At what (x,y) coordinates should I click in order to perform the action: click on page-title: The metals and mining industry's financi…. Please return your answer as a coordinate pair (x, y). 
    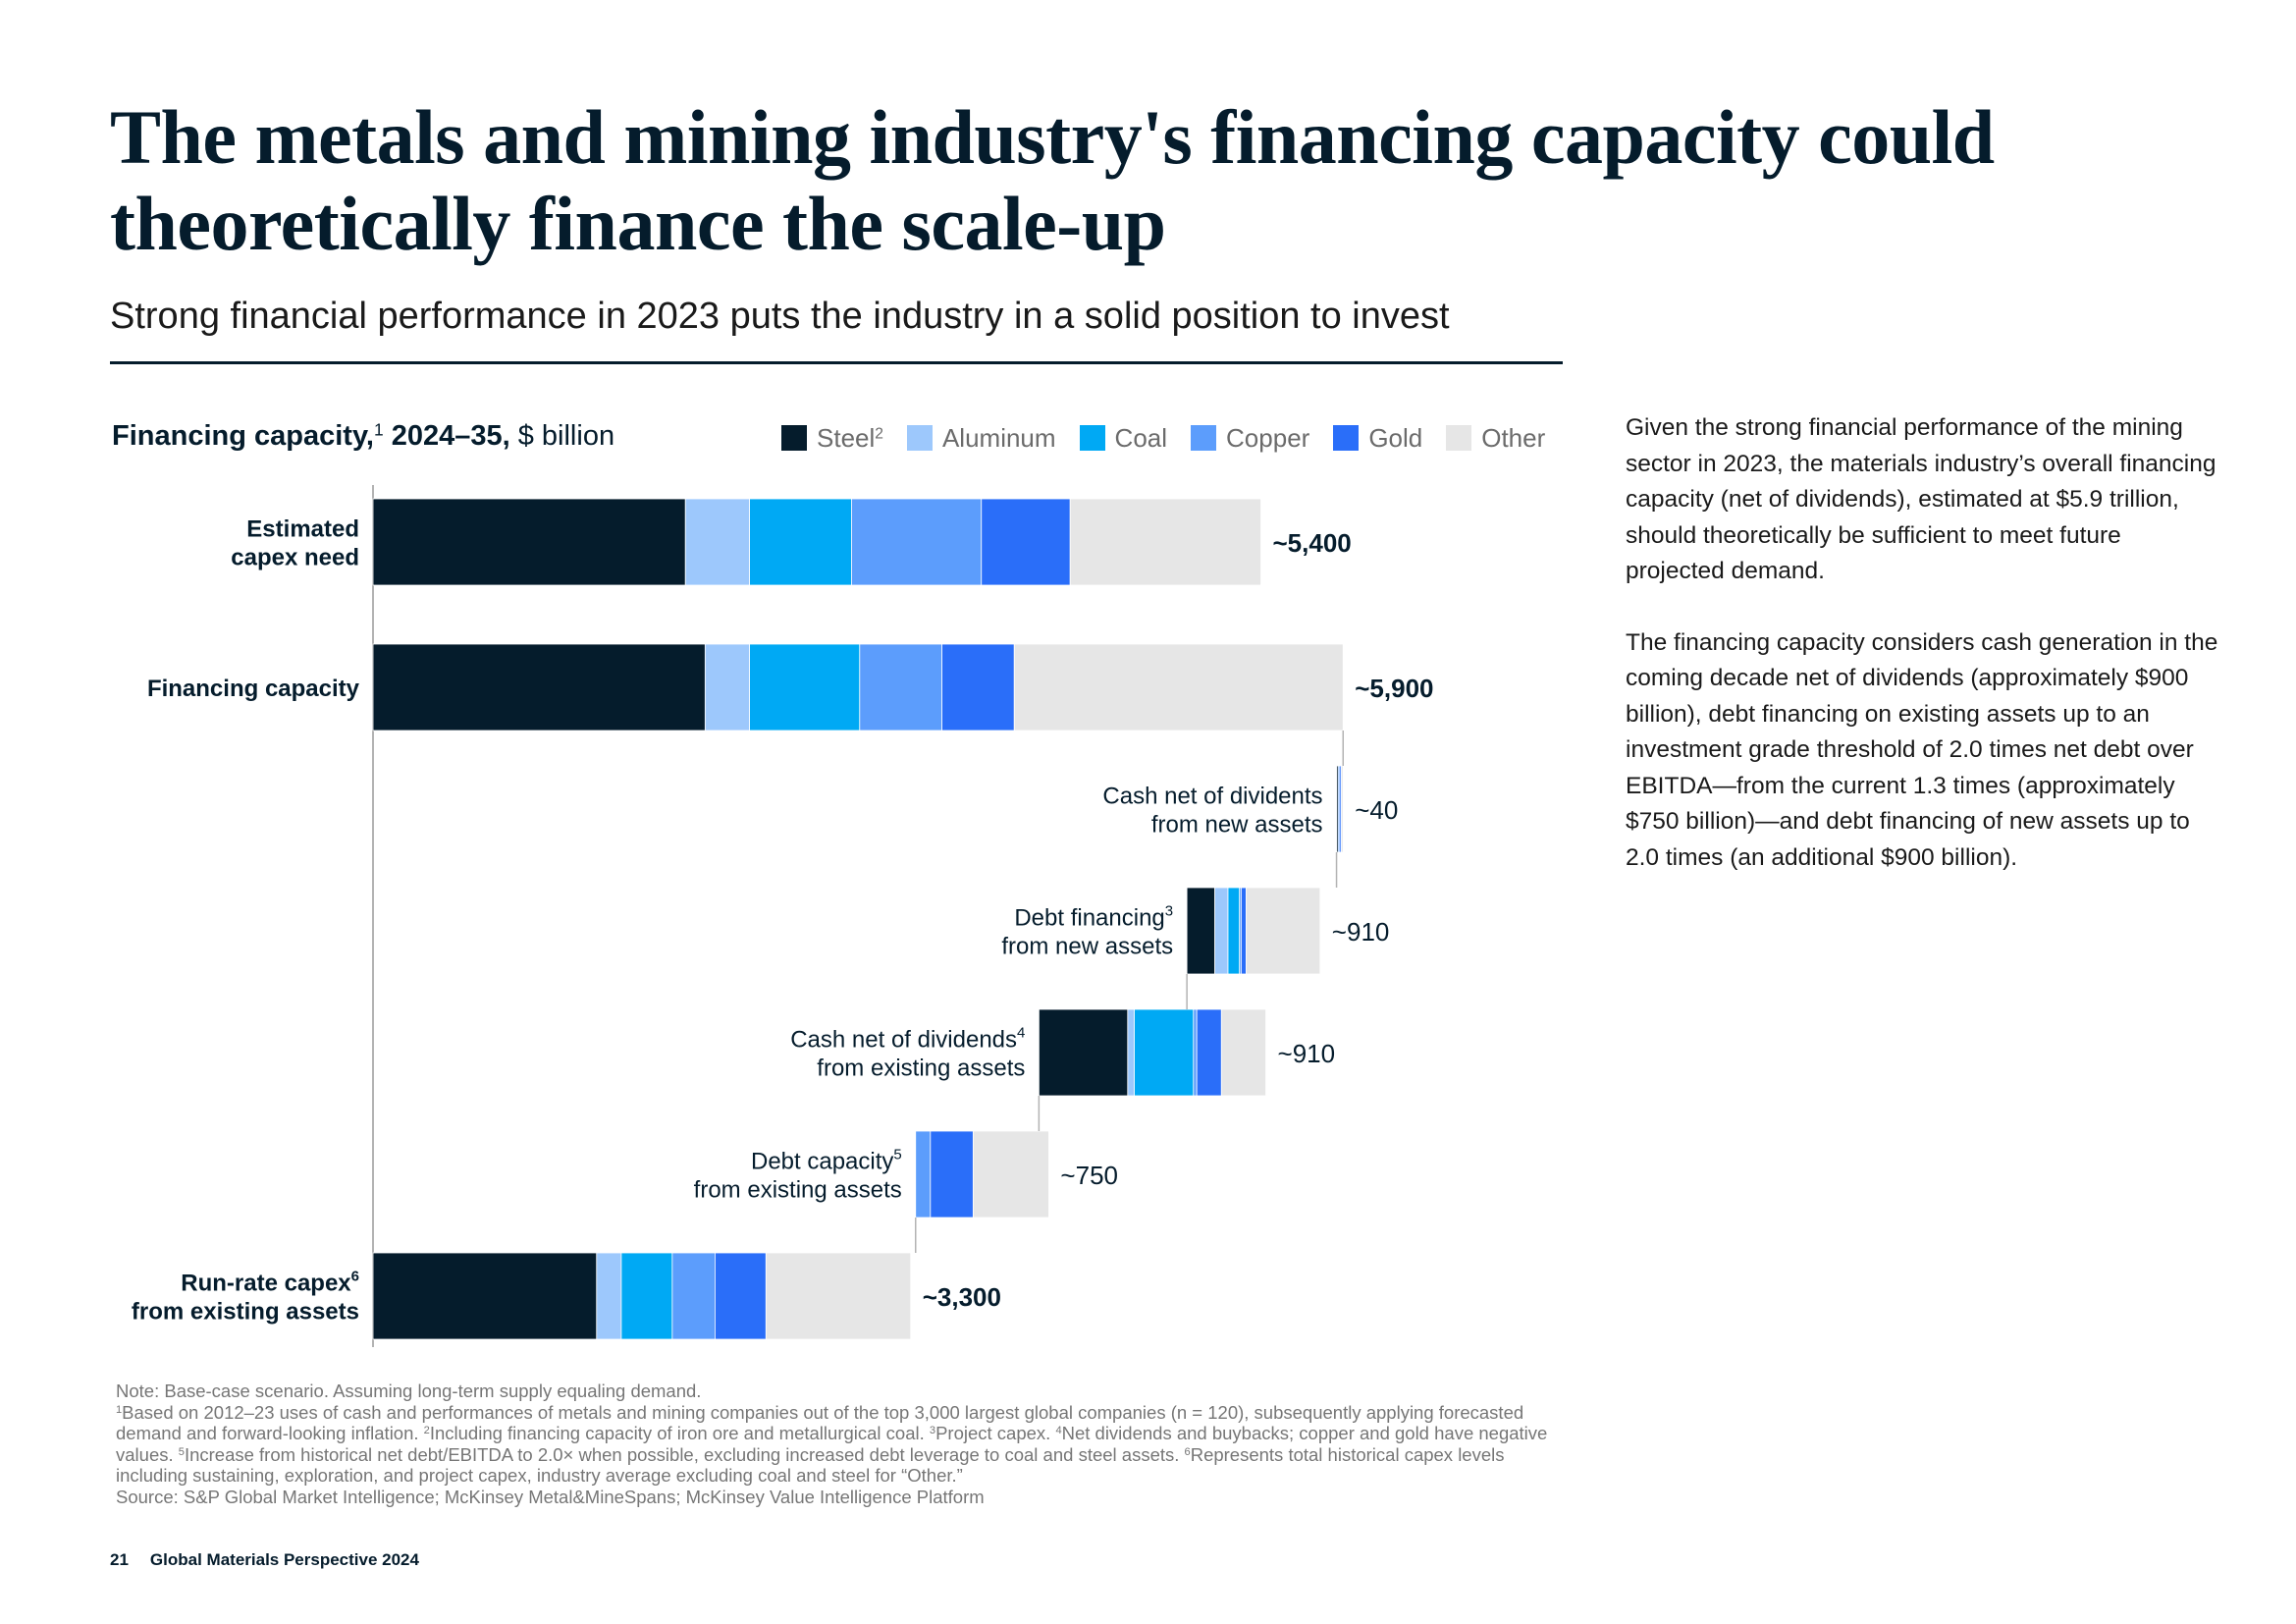
    Looking at the image, I should click on (1053, 180).